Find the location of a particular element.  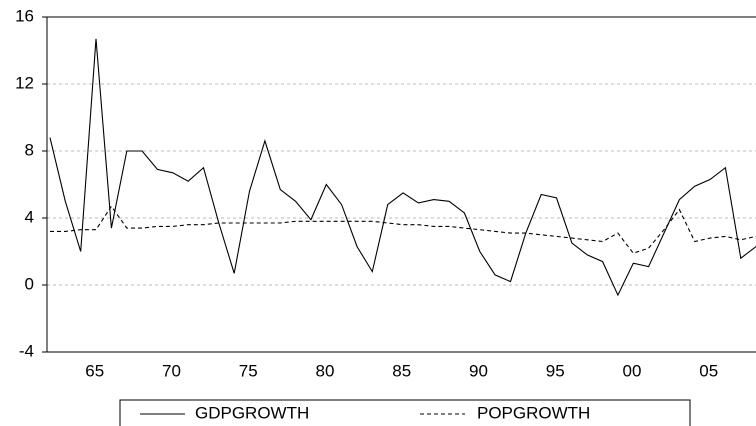

x-tick-label: 95 is located at coordinates (555, 370).